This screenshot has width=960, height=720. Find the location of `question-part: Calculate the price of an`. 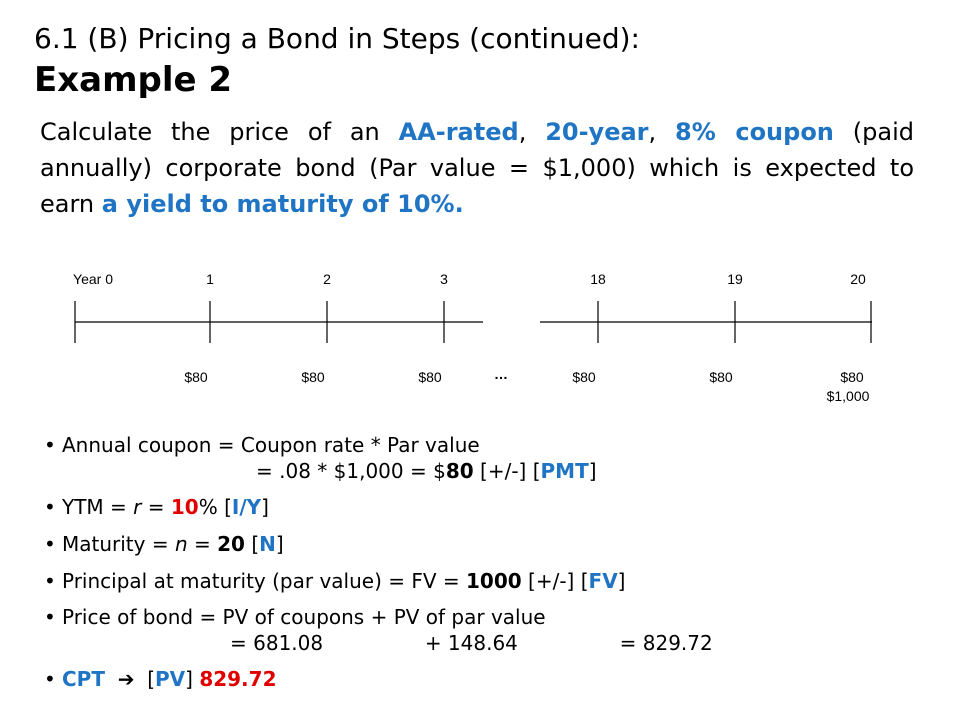

question-part: Calculate the price of an is located at coordinates (219, 132).